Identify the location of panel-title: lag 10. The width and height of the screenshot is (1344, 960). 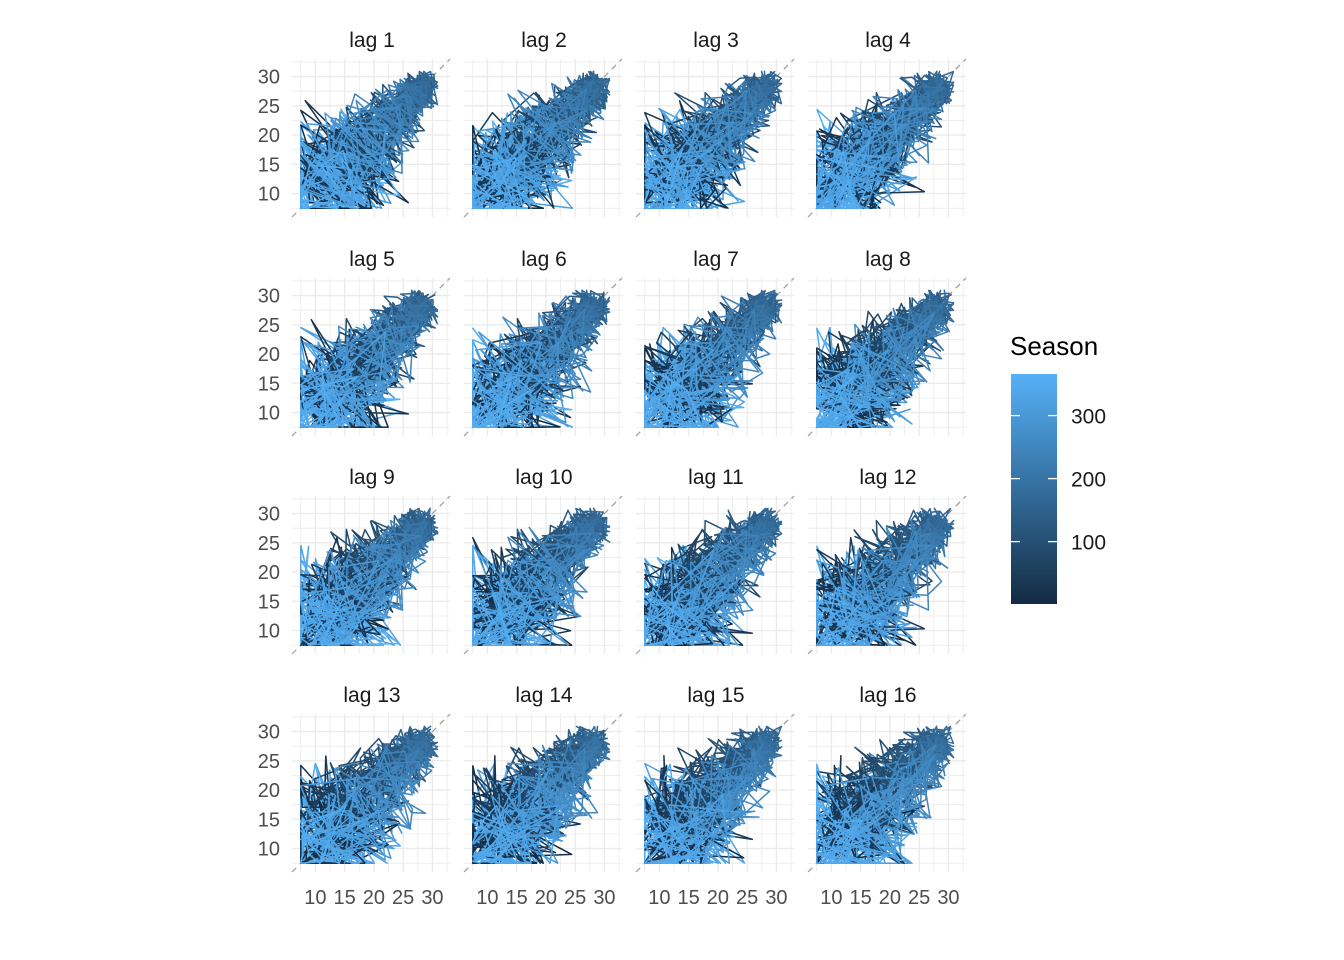
(543, 477).